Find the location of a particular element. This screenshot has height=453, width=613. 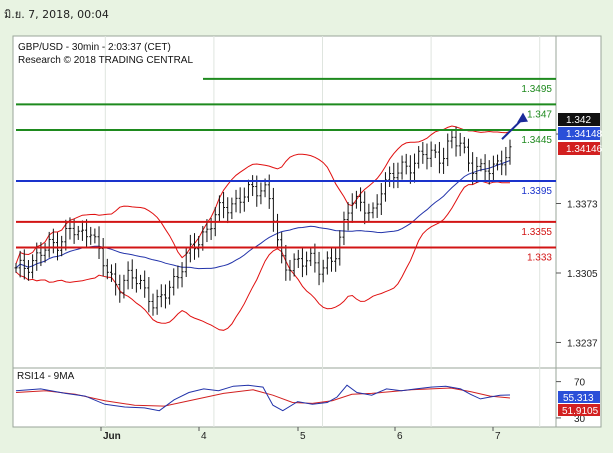

ask-price-box-label: 1.34146 is located at coordinates (584, 149).